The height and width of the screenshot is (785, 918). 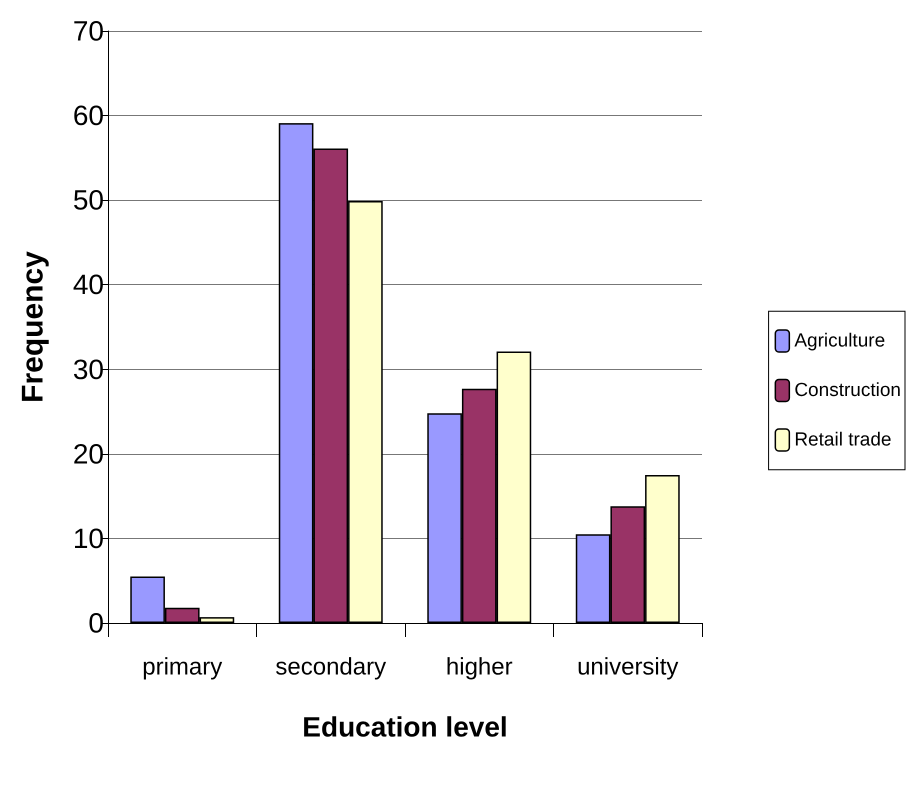 I want to click on y-tick-label: 70, so click(x=88, y=31).